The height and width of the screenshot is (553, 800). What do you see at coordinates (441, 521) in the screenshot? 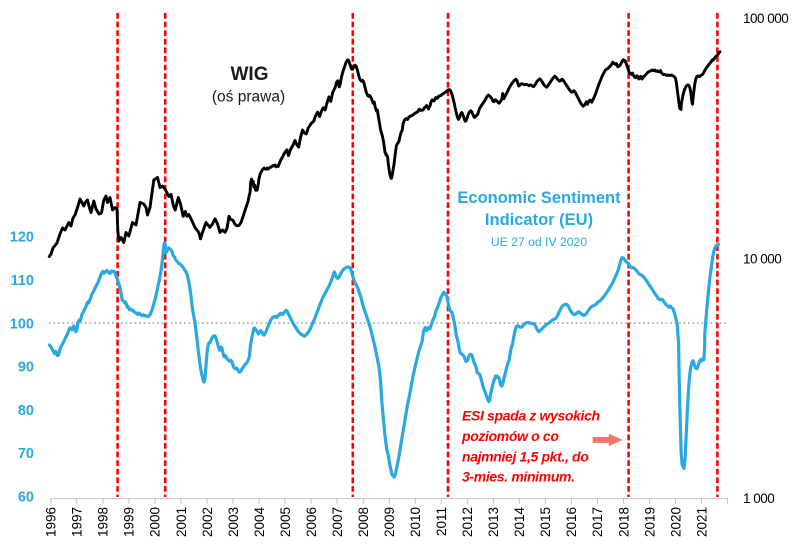
I see `svg-text: 2011` at bounding box center [441, 521].